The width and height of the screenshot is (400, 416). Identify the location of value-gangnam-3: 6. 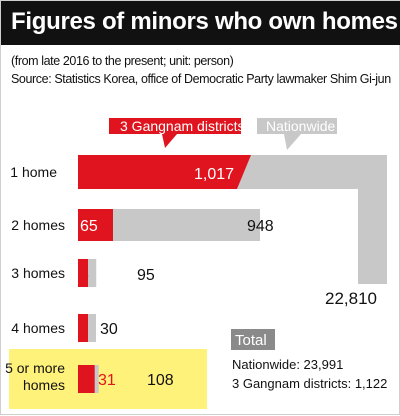
(84, 275).